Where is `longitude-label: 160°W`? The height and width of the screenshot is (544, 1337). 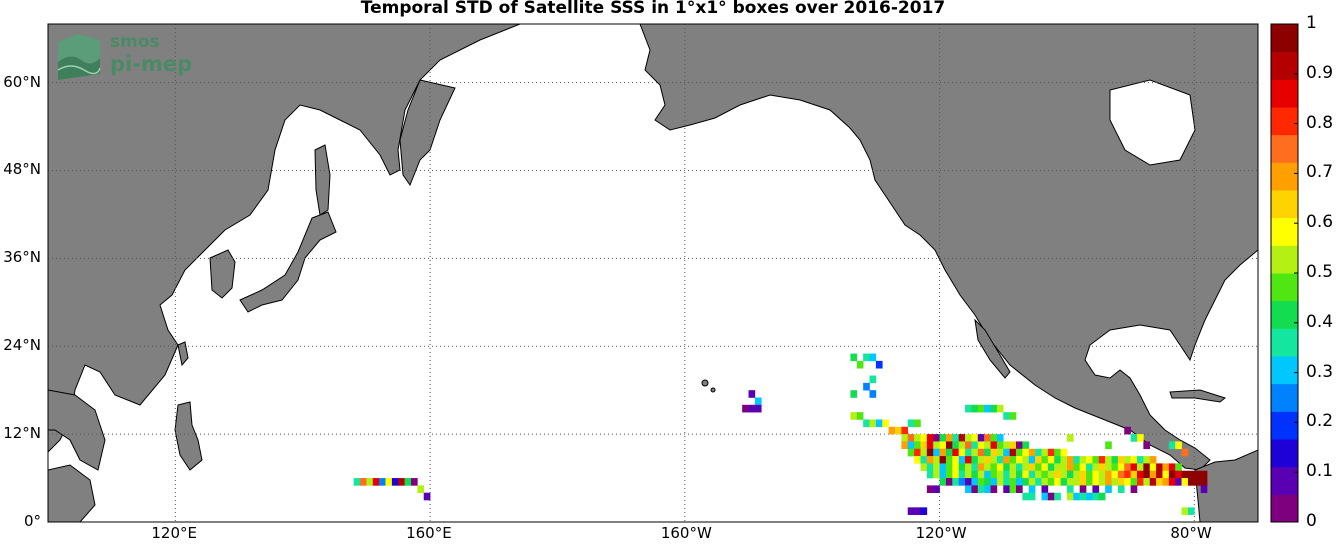 longitude-label: 160°W is located at coordinates (686, 533).